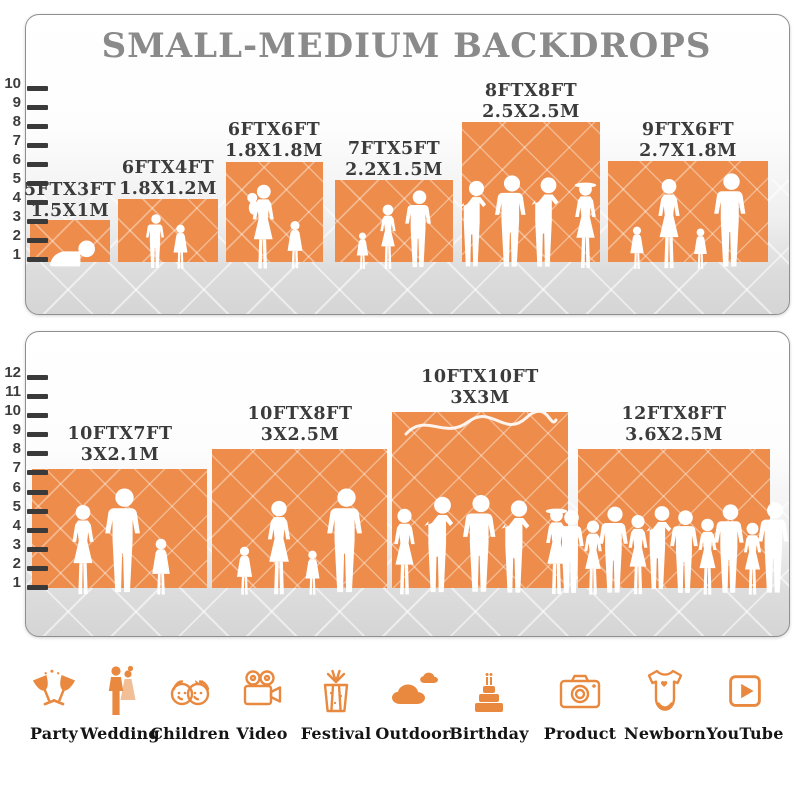  What do you see at coordinates (480, 545) in the screenshot?
I see `silhouettes-group-five` at bounding box center [480, 545].